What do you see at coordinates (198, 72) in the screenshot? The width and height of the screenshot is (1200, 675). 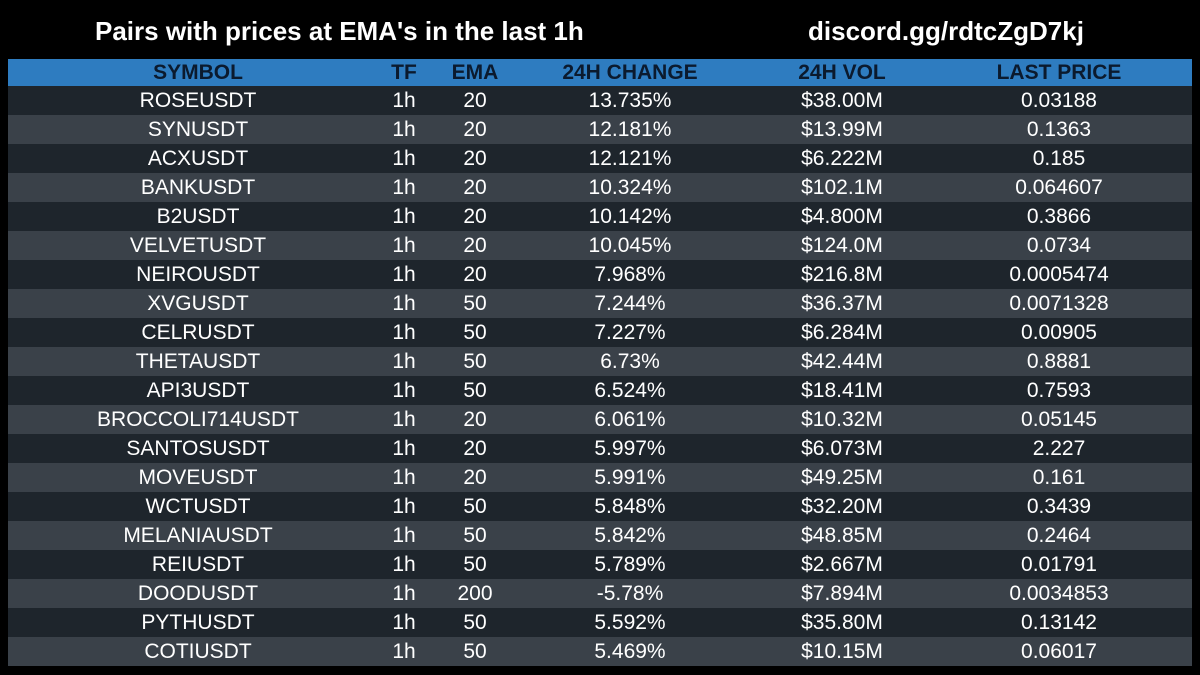 I see `column-header-symbol: SYMBOL` at bounding box center [198, 72].